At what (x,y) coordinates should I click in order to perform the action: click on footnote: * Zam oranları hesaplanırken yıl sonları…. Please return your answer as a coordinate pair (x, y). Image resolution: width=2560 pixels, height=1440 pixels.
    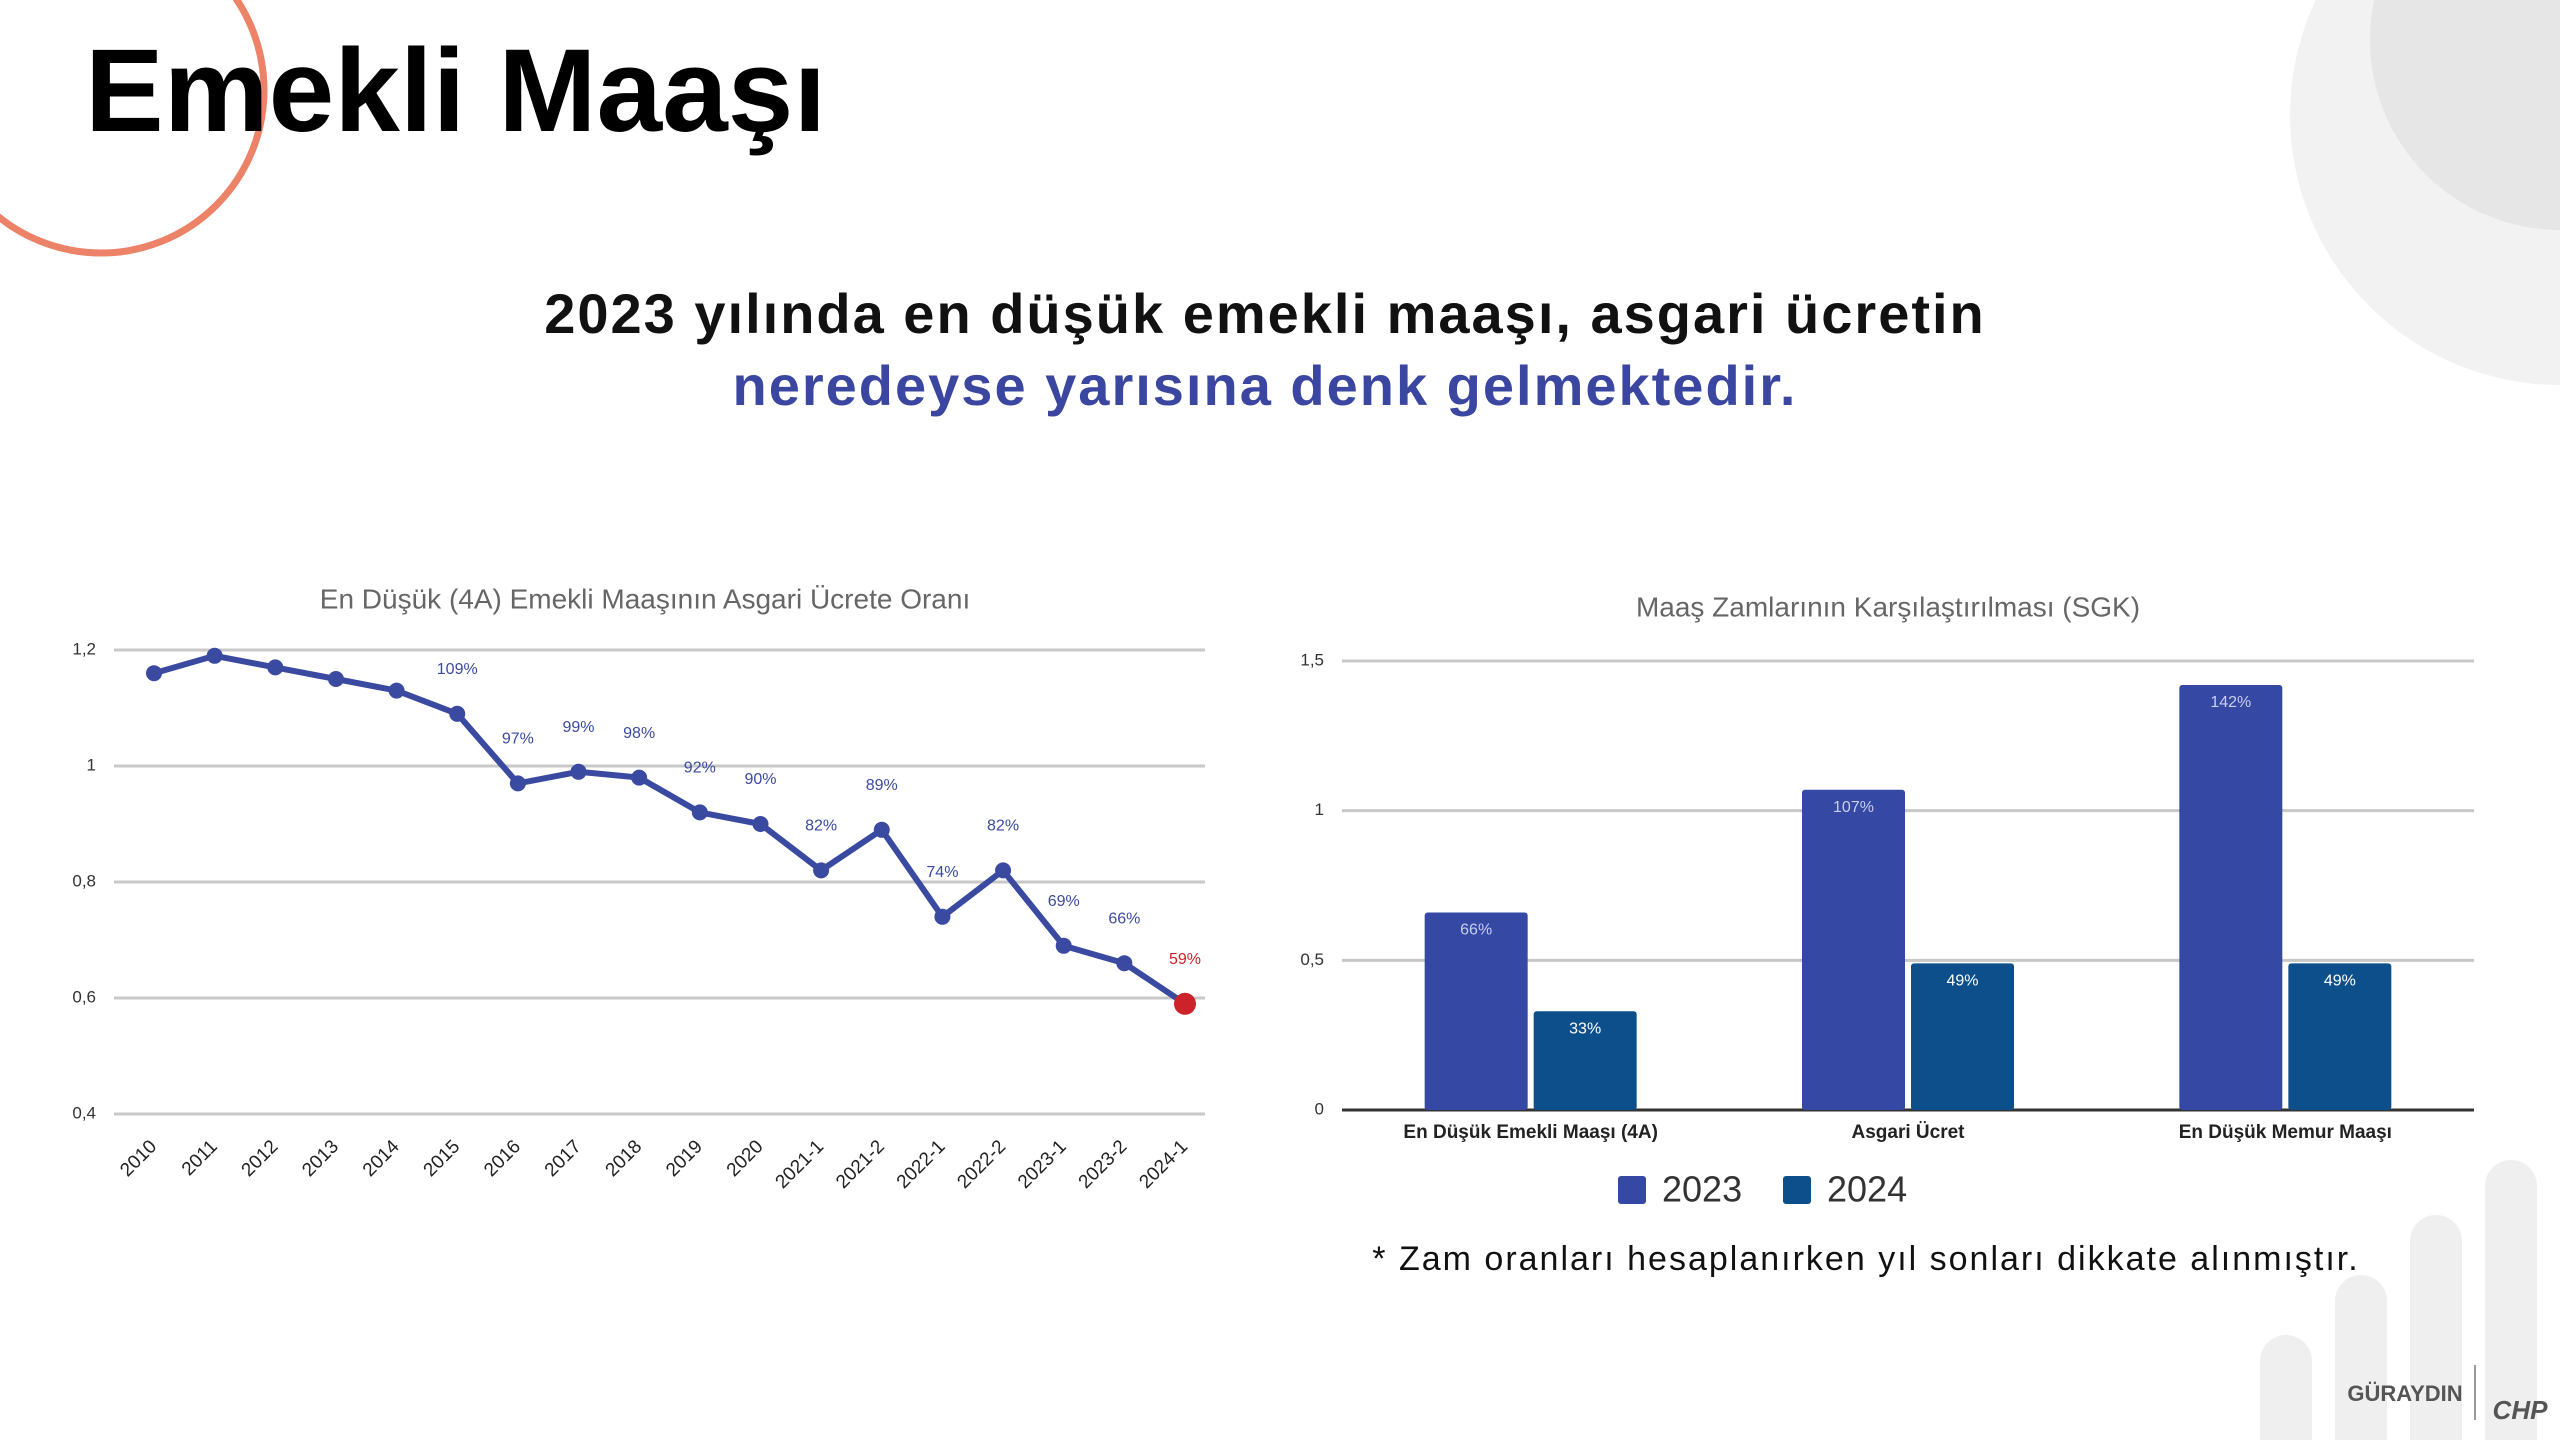
    Looking at the image, I should click on (1865, 1259).